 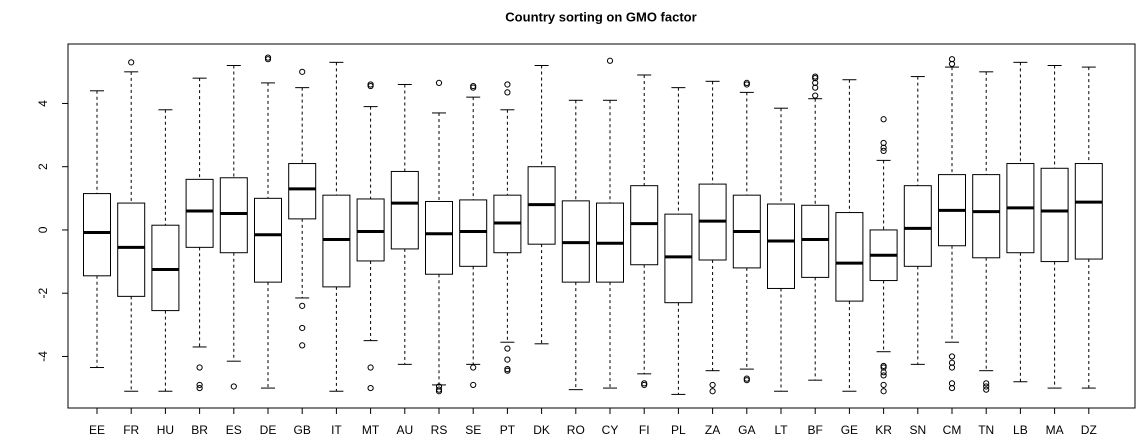 I want to click on x-tick-label: GA, so click(x=746, y=430).